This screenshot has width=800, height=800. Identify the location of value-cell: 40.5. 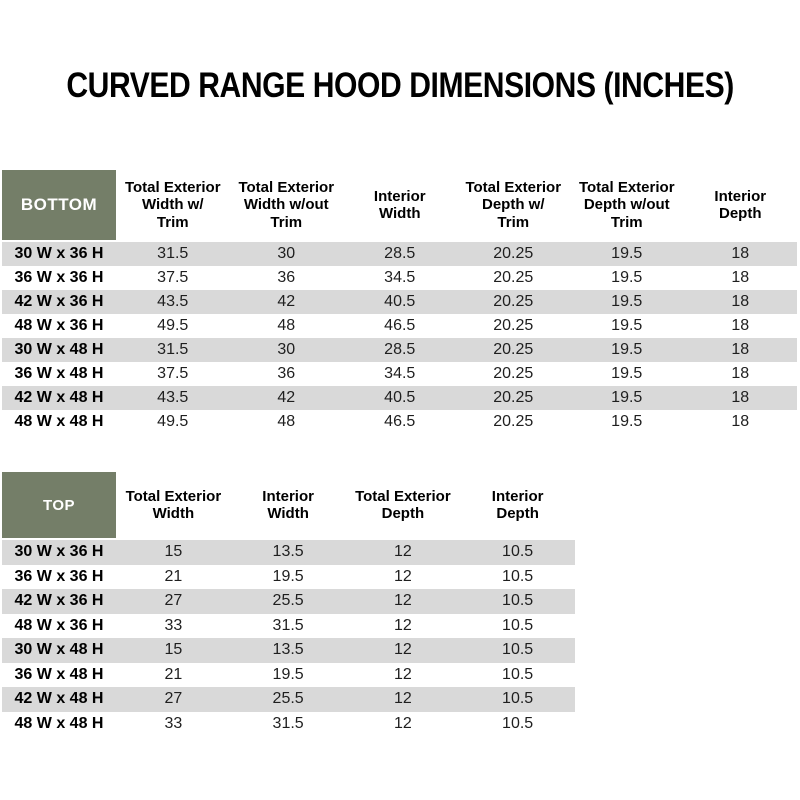
(400, 302).